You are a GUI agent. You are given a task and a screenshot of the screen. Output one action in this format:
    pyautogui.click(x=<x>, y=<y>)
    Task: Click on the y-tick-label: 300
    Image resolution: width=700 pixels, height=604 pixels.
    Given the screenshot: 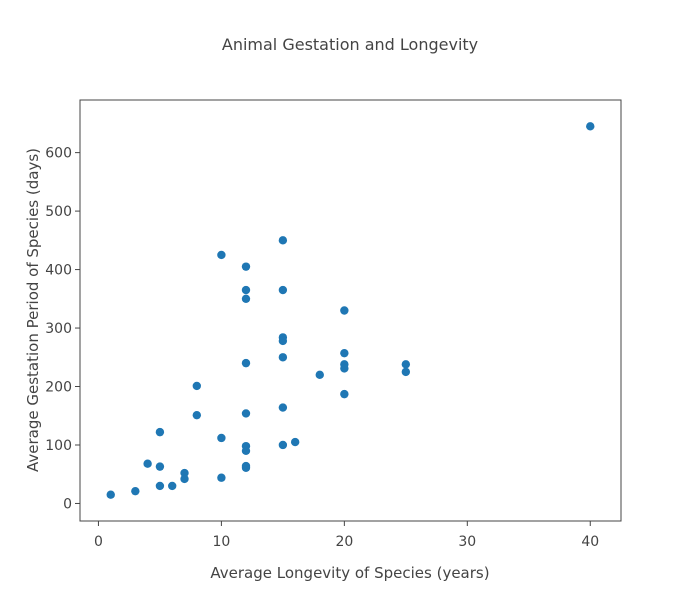 What is the action you would take?
    pyautogui.click(x=58, y=329)
    